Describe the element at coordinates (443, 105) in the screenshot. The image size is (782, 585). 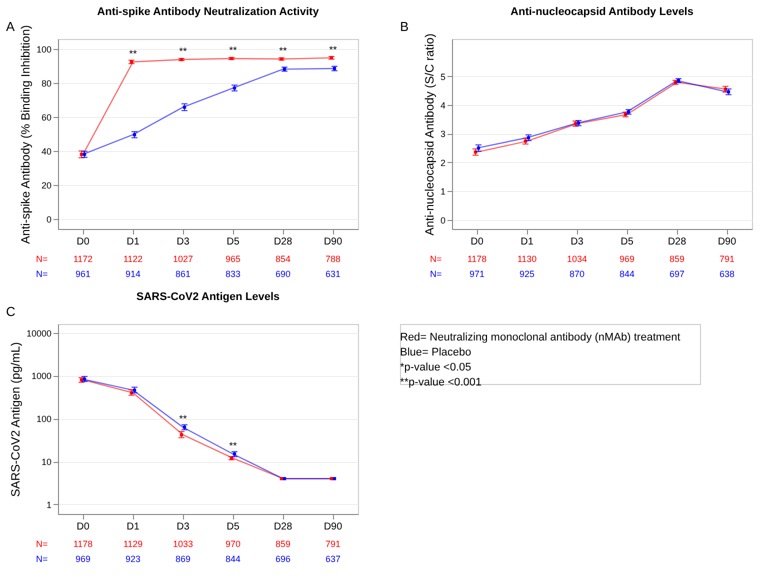
I see `y-tick-label: 4` at that location.